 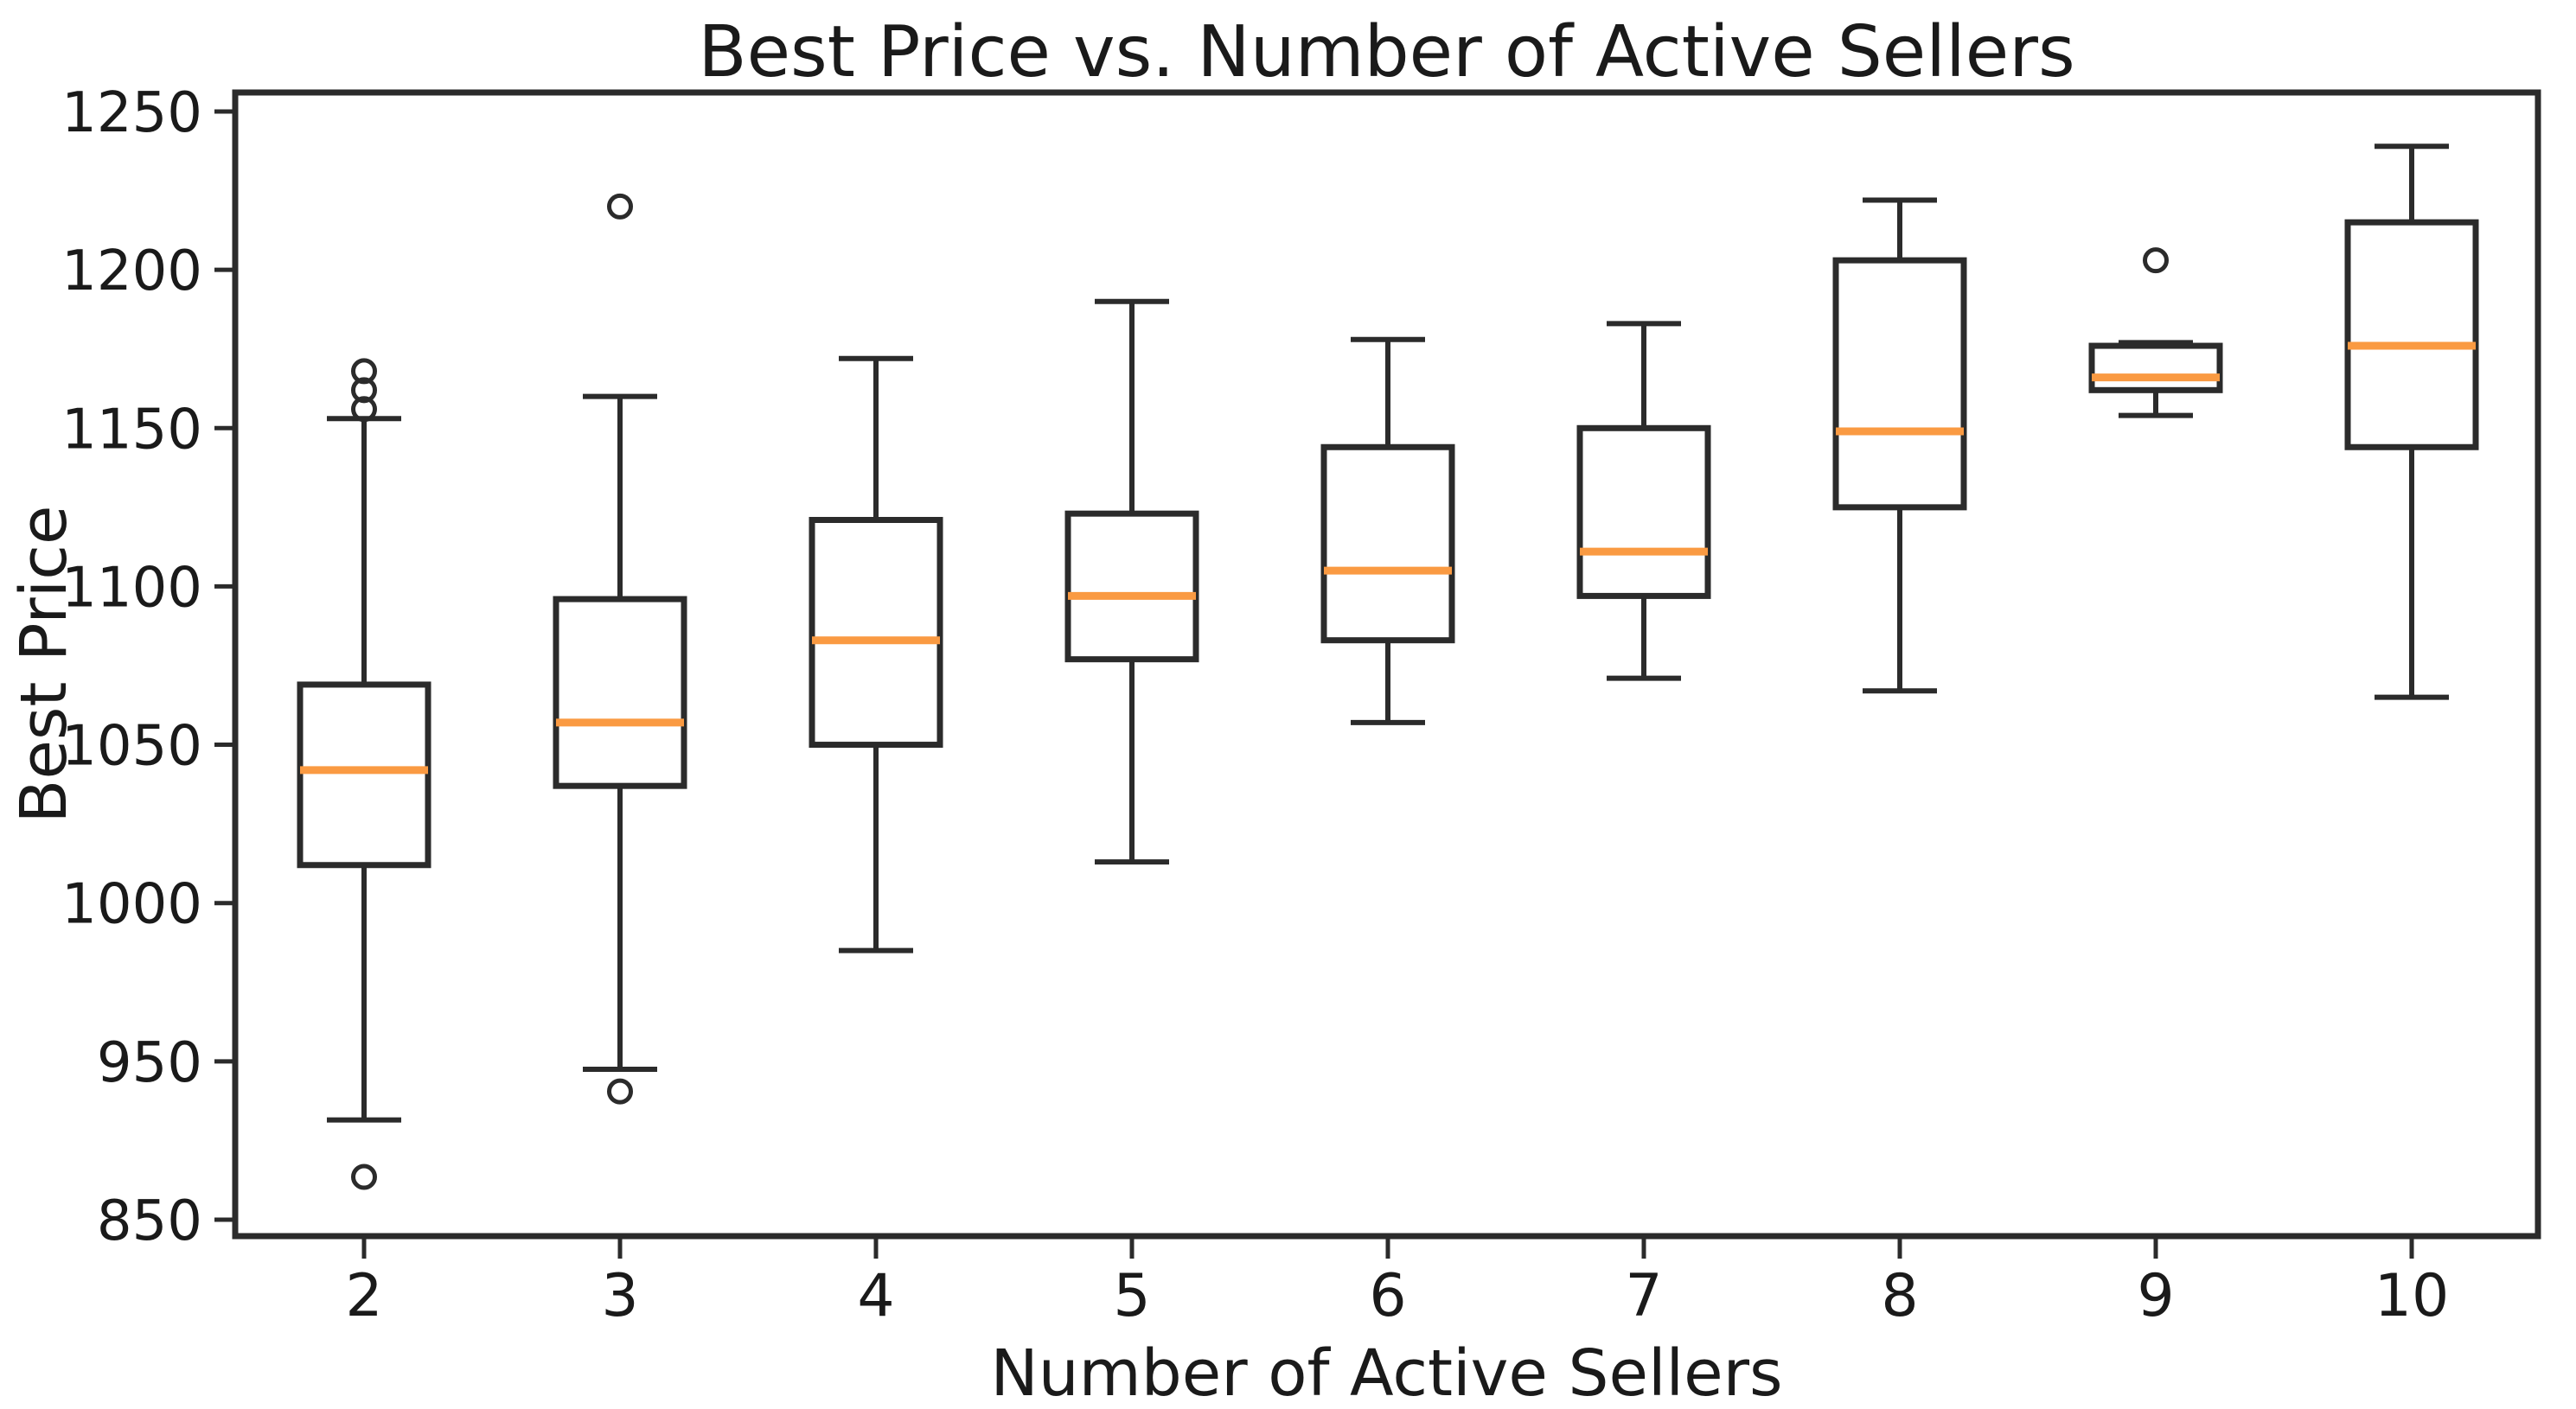 I want to click on x-tick-label: 4, so click(x=875, y=1296).